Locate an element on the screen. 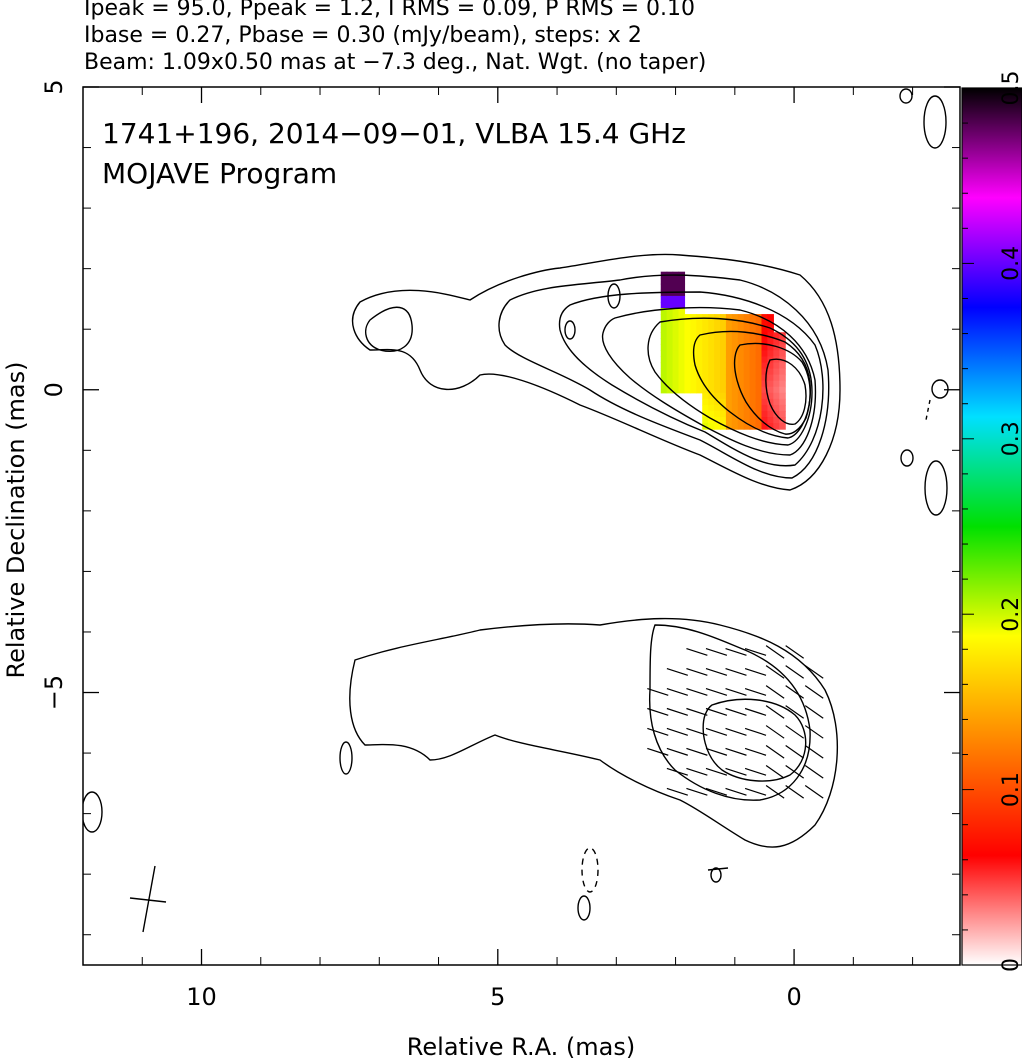 The height and width of the screenshot is (1061, 1022). x-axis-label: Relative R.A. (mas) is located at coordinates (521, 1047).